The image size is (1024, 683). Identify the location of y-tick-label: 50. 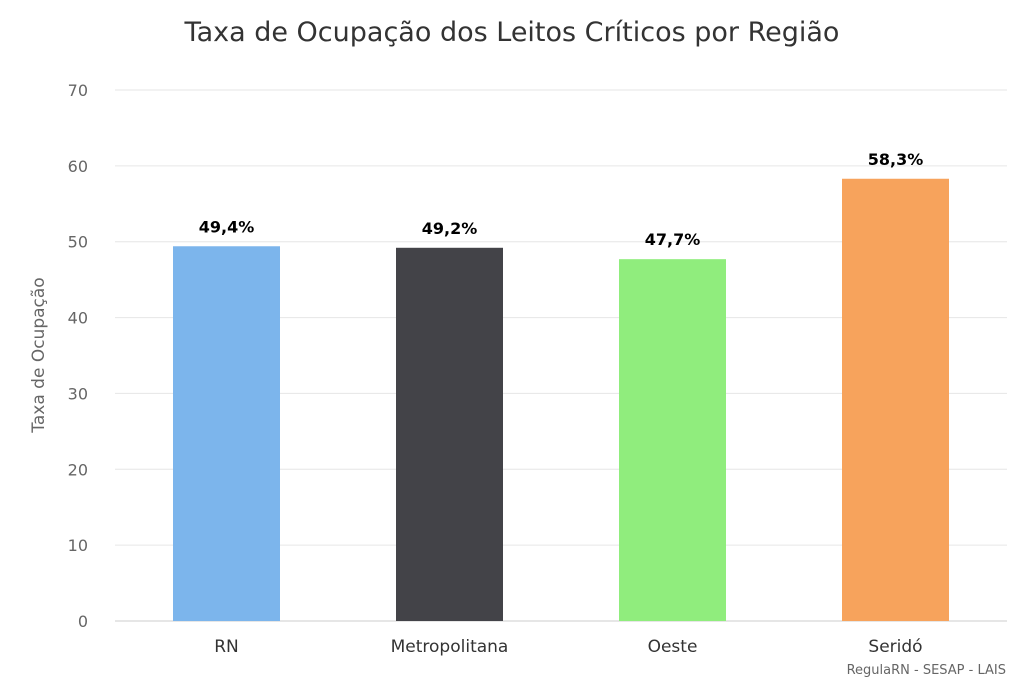
(78, 242).